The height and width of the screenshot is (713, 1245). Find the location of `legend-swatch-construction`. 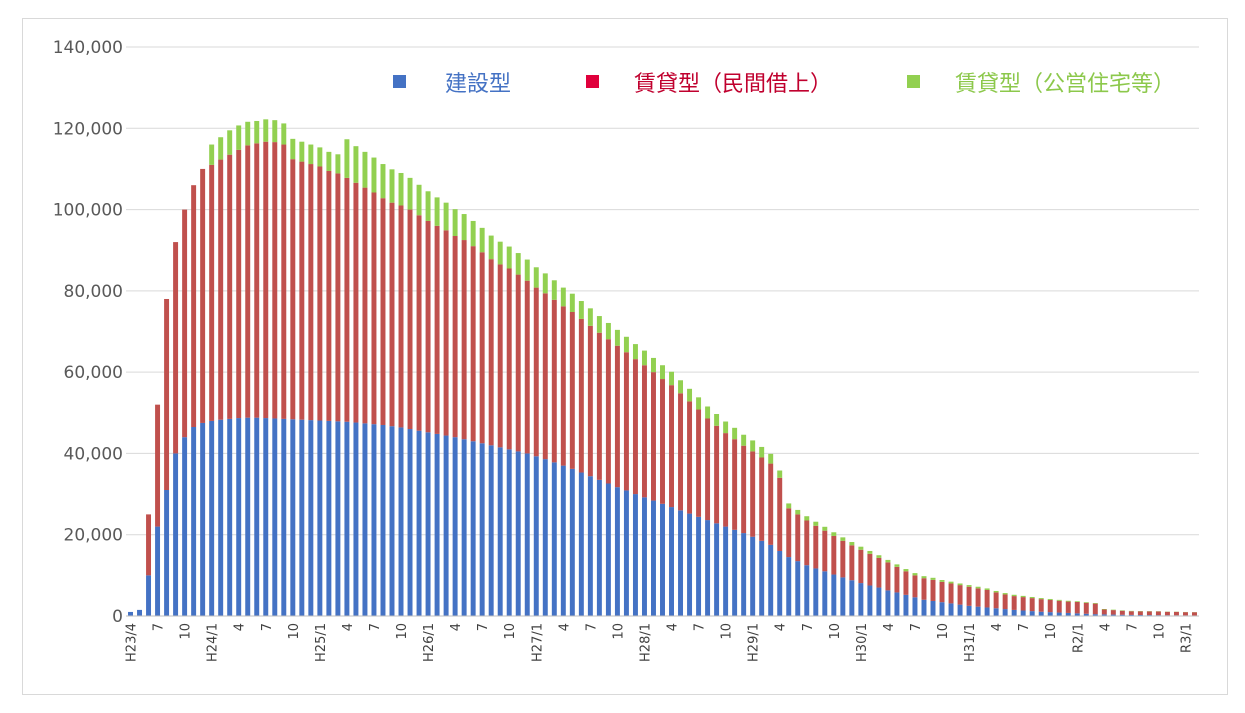

legend-swatch-construction is located at coordinates (399, 81).